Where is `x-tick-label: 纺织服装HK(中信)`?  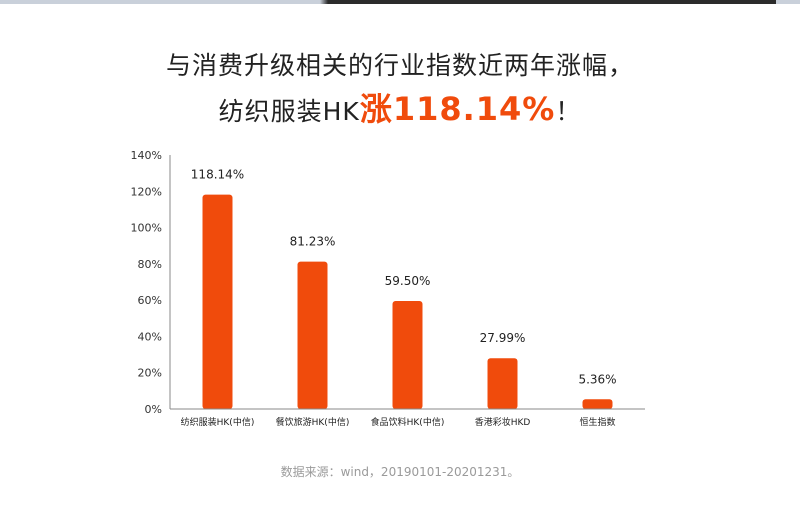
x-tick-label: 纺织服装HK(中信) is located at coordinates (218, 422).